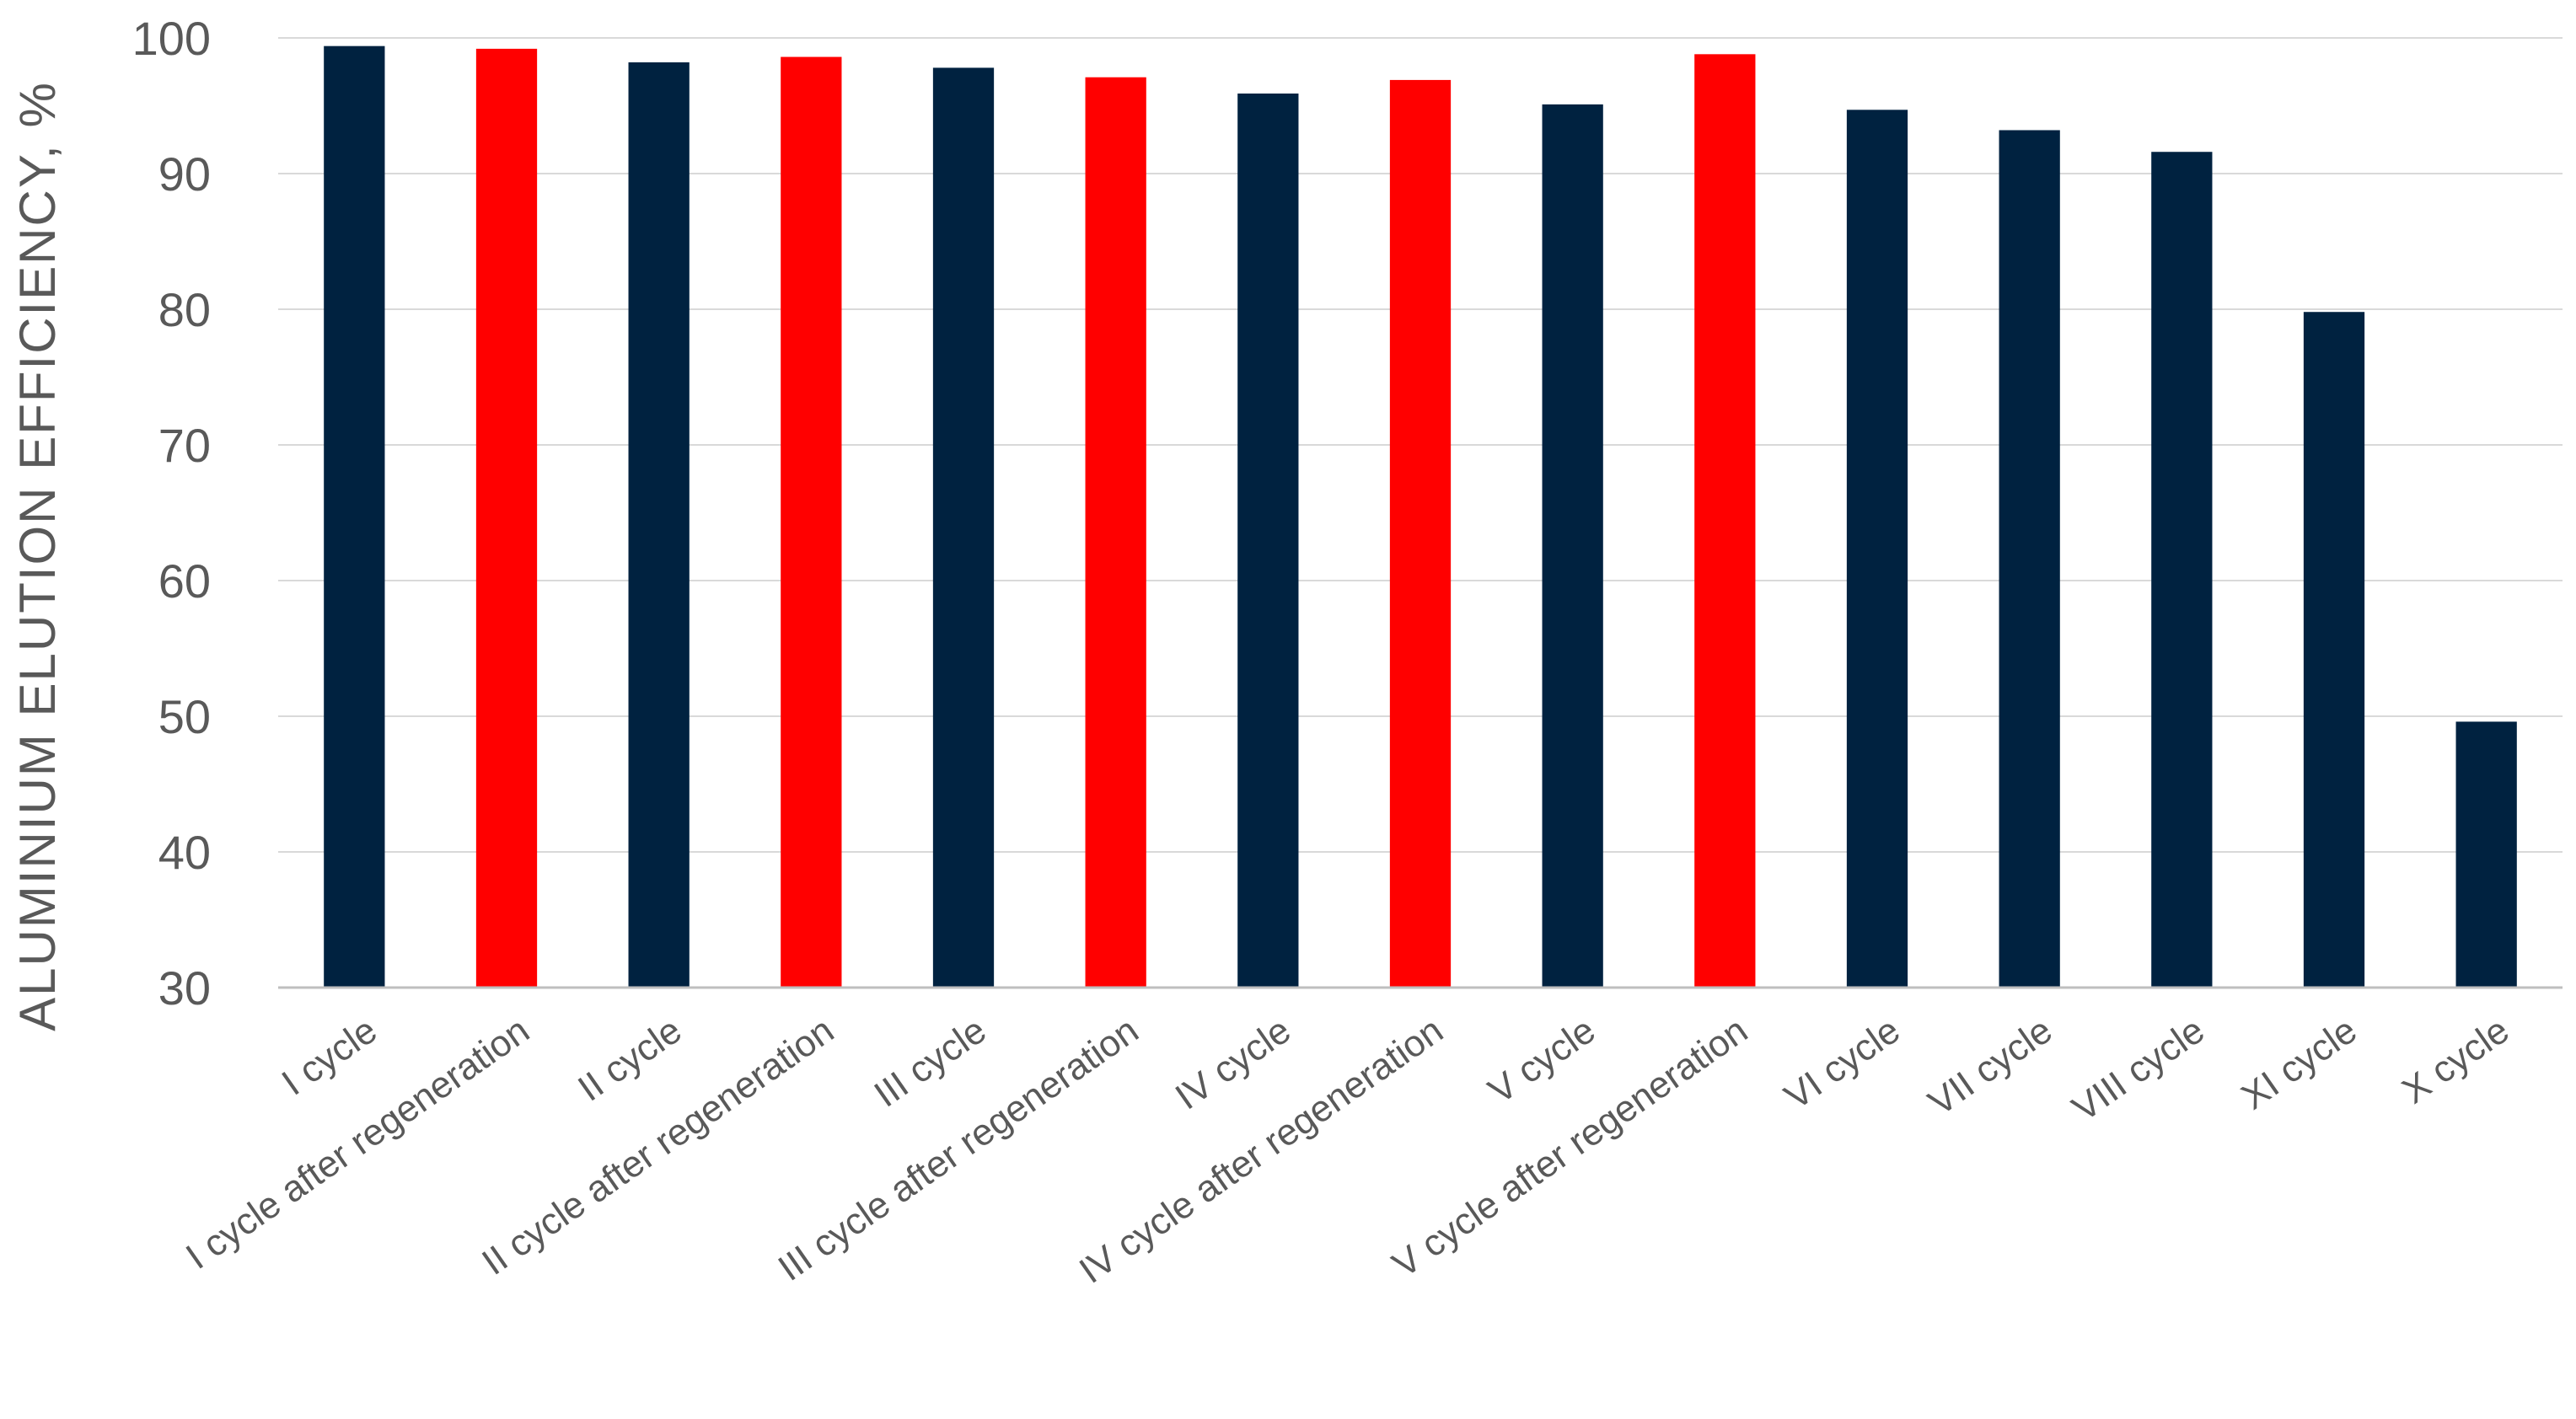 The height and width of the screenshot is (1419, 2576). Describe the element at coordinates (184, 988) in the screenshot. I see `y-tick-label-30: 30` at that location.